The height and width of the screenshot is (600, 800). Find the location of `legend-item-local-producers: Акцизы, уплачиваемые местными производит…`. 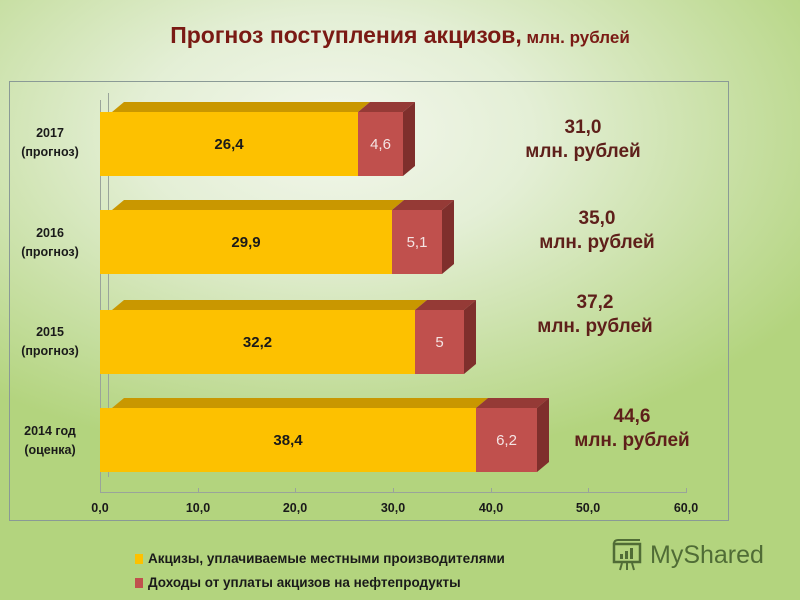

legend-item-local-producers: Акцизы, уплачиваемые местными производит… is located at coordinates (320, 558).